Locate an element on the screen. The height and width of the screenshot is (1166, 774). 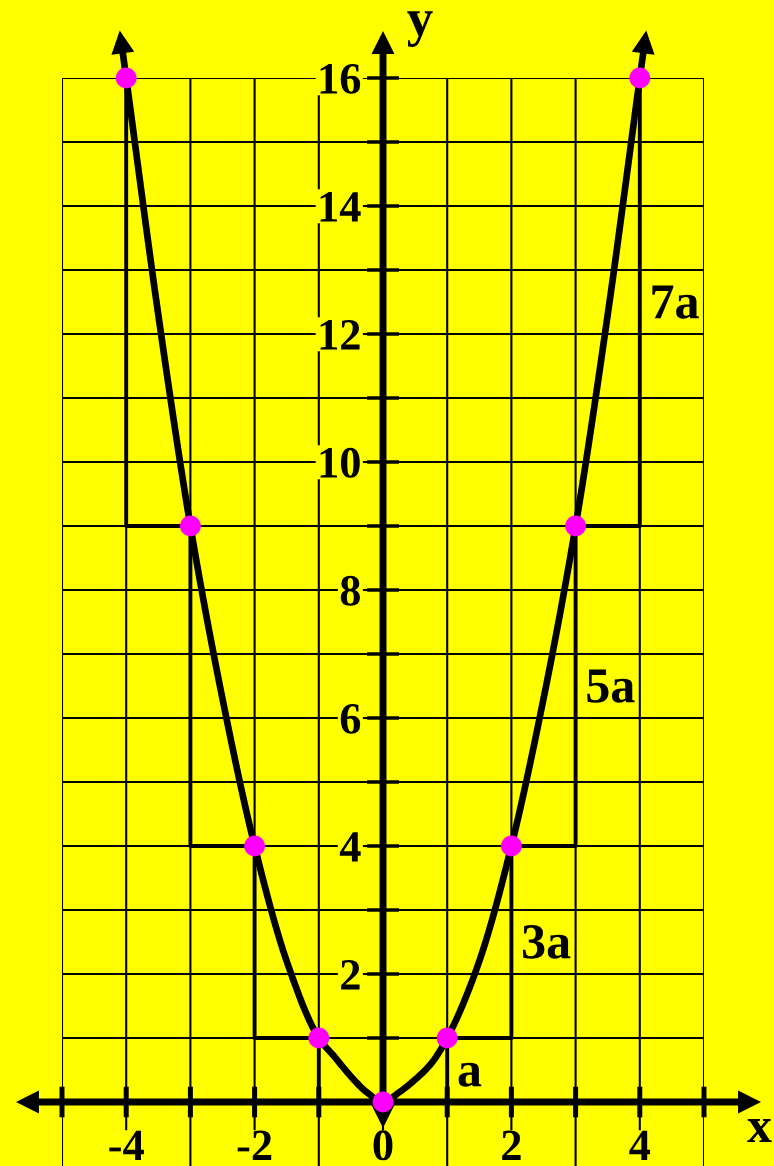
y-tick-label: 10 is located at coordinates (340, 462).